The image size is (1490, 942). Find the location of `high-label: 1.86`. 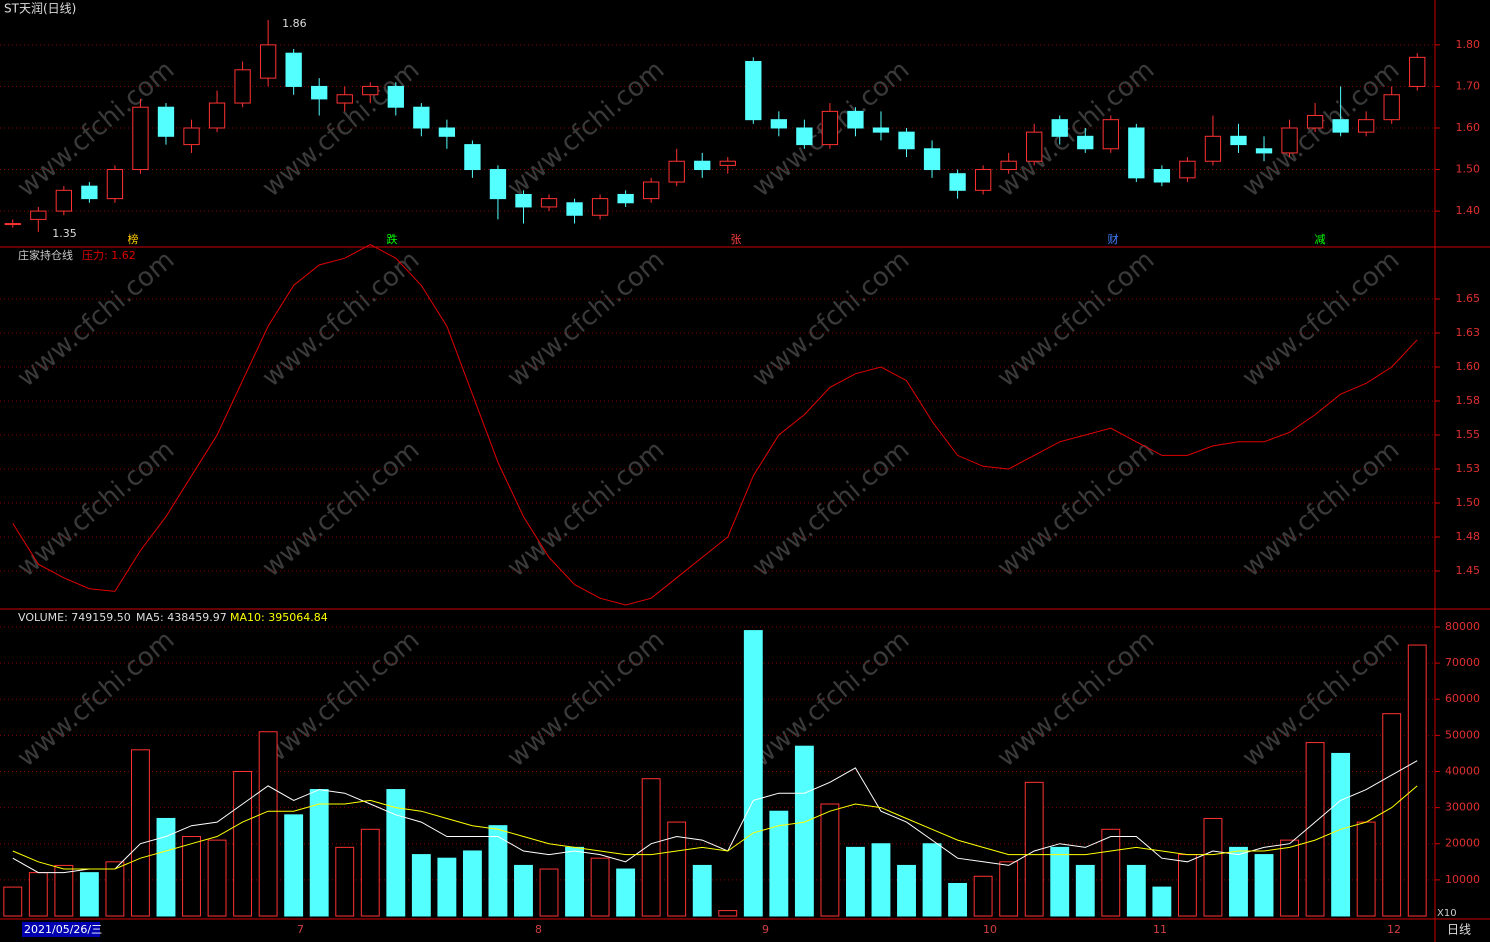

high-label: 1.86 is located at coordinates (294, 23).